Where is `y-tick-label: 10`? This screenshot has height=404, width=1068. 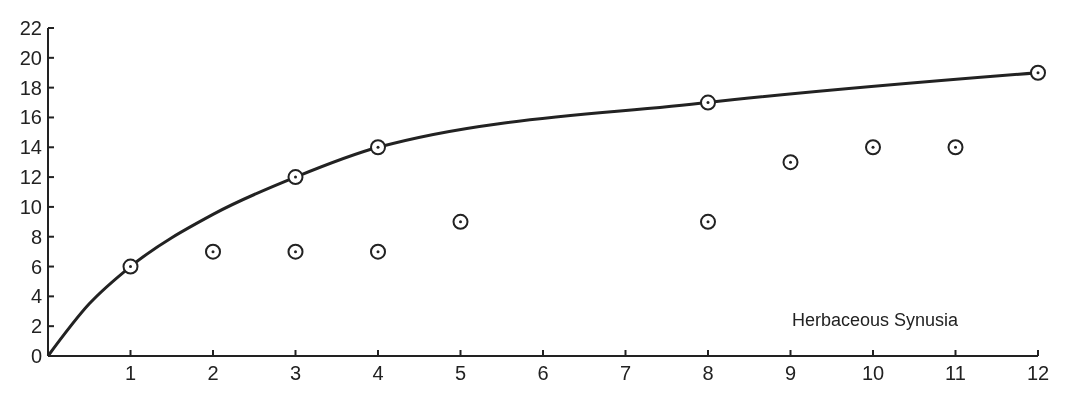
y-tick-label: 10 is located at coordinates (30, 206).